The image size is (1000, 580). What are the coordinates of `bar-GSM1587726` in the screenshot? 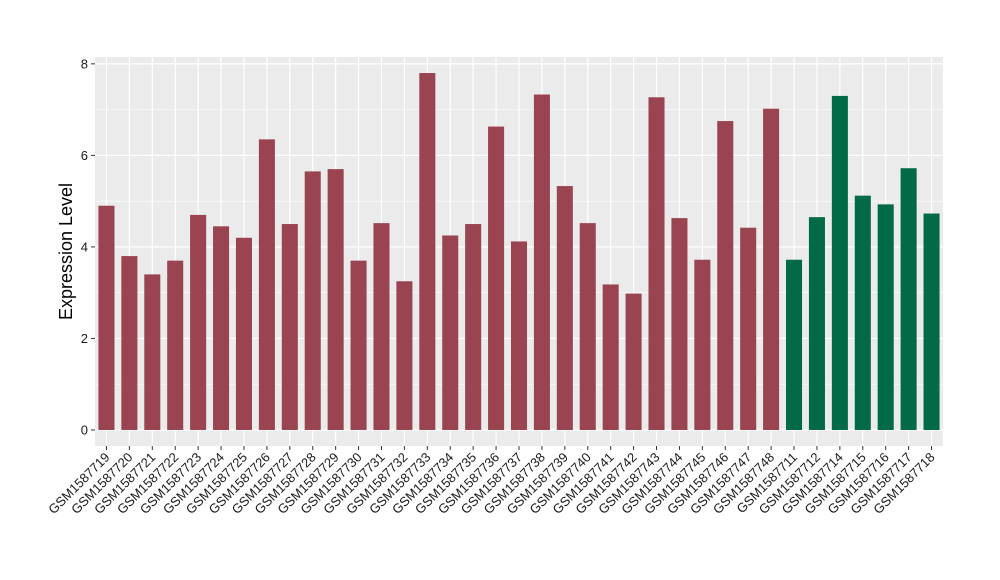 It's located at (266, 284).